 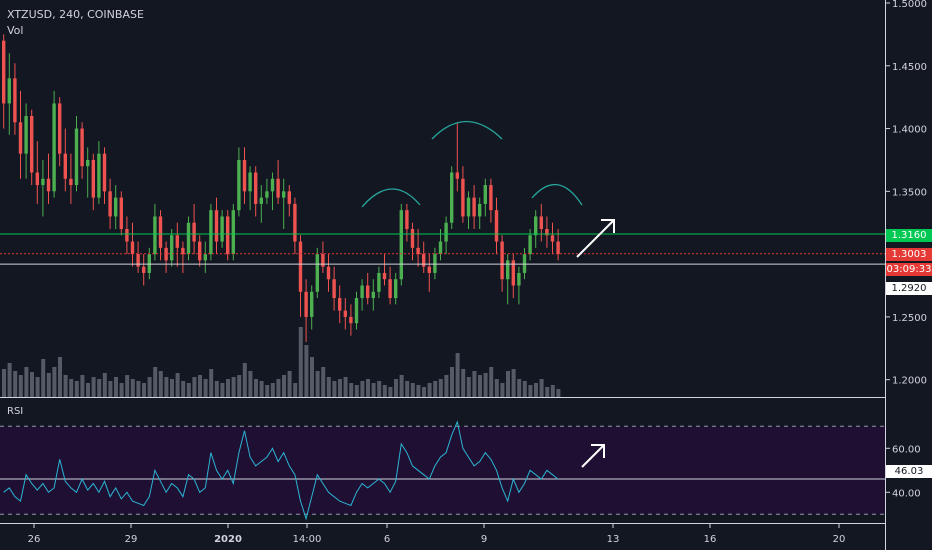 What do you see at coordinates (228, 539) in the screenshot?
I see `time-tick-label: 2020` at bounding box center [228, 539].